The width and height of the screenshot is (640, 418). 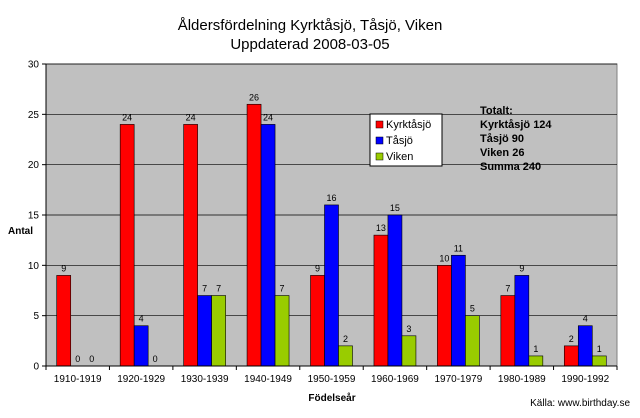 I want to click on y-tick-label: 30, so click(x=34, y=65).